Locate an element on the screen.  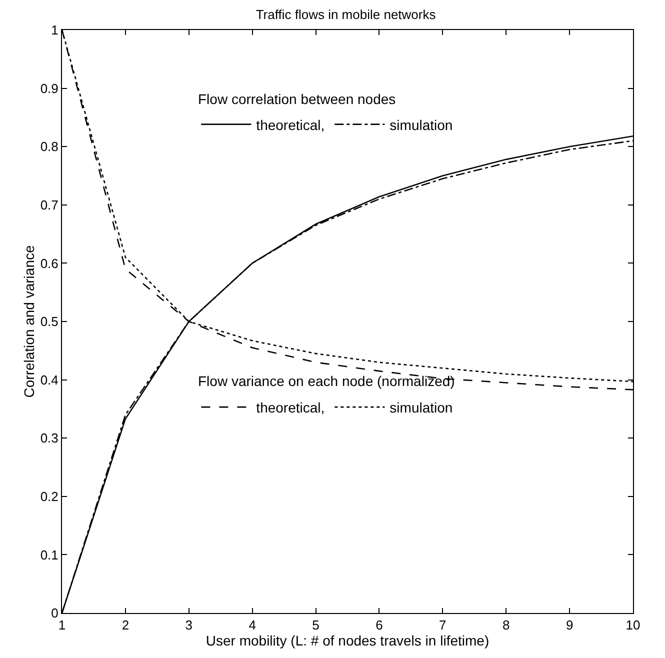
x-tick-label: 4 is located at coordinates (252, 625).